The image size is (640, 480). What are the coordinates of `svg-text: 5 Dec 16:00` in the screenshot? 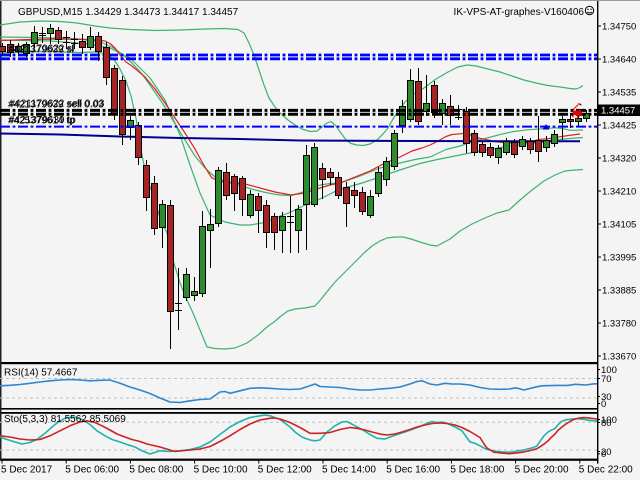 It's located at (413, 470).